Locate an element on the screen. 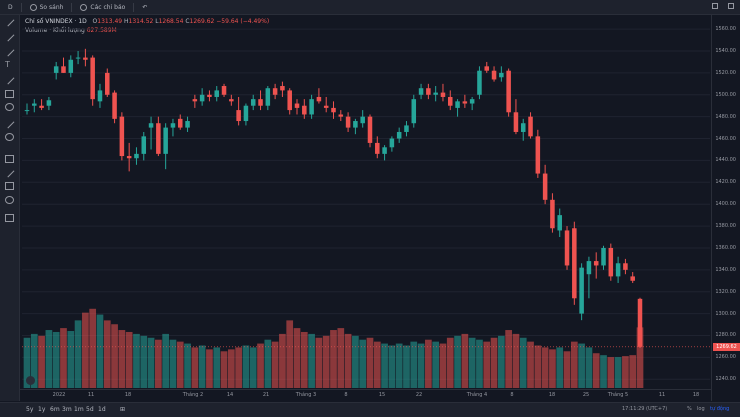 The image size is (740, 417). close-value: 1269.62 is located at coordinates (202, 21).